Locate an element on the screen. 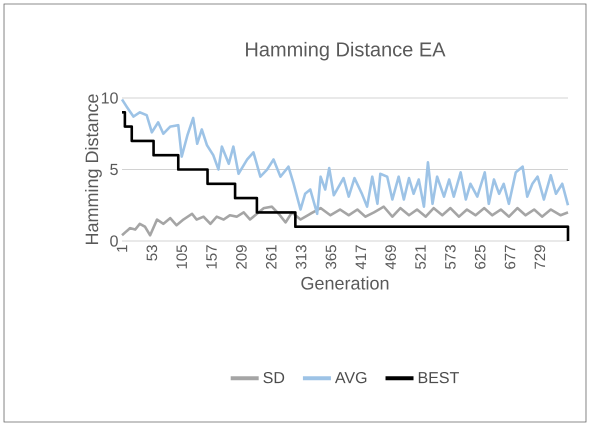 Image resolution: width=590 pixels, height=426 pixels. y-axis-title: Hamming Distance is located at coordinates (93, 169).